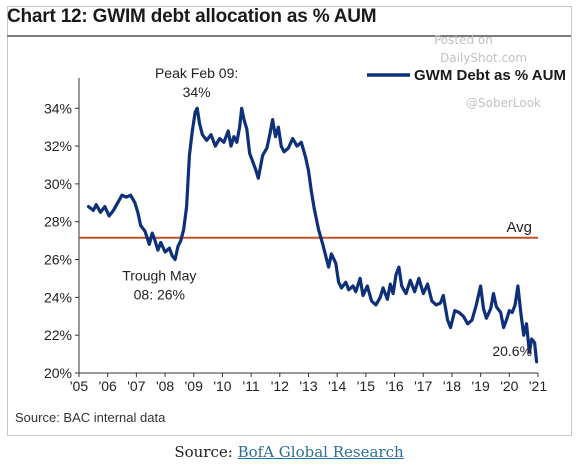 This screenshot has height=466, width=578. Describe the element at coordinates (481, 386) in the screenshot. I see `x-tick-label: '19` at that location.